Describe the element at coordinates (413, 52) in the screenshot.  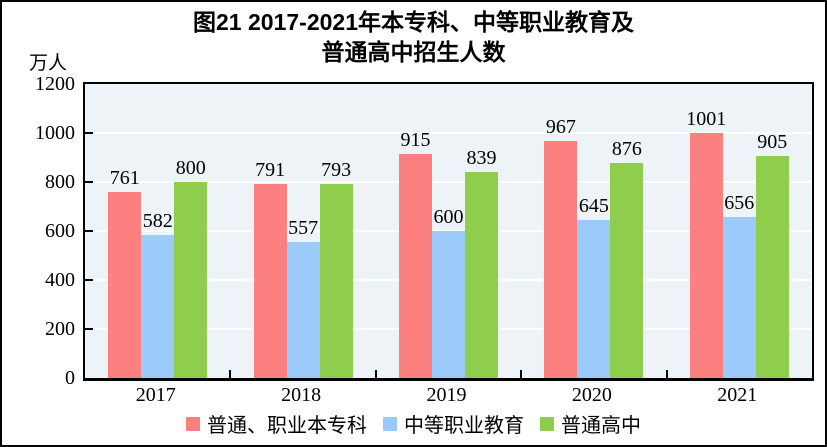
I see `chart-title-line2: 普通高中招生人数` at that location.